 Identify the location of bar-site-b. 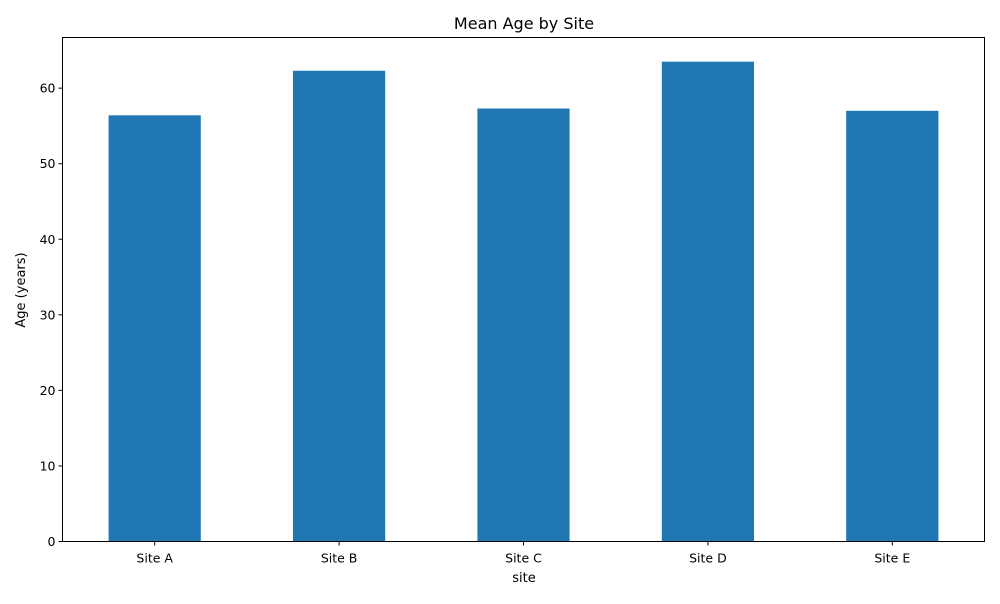
(339, 306).